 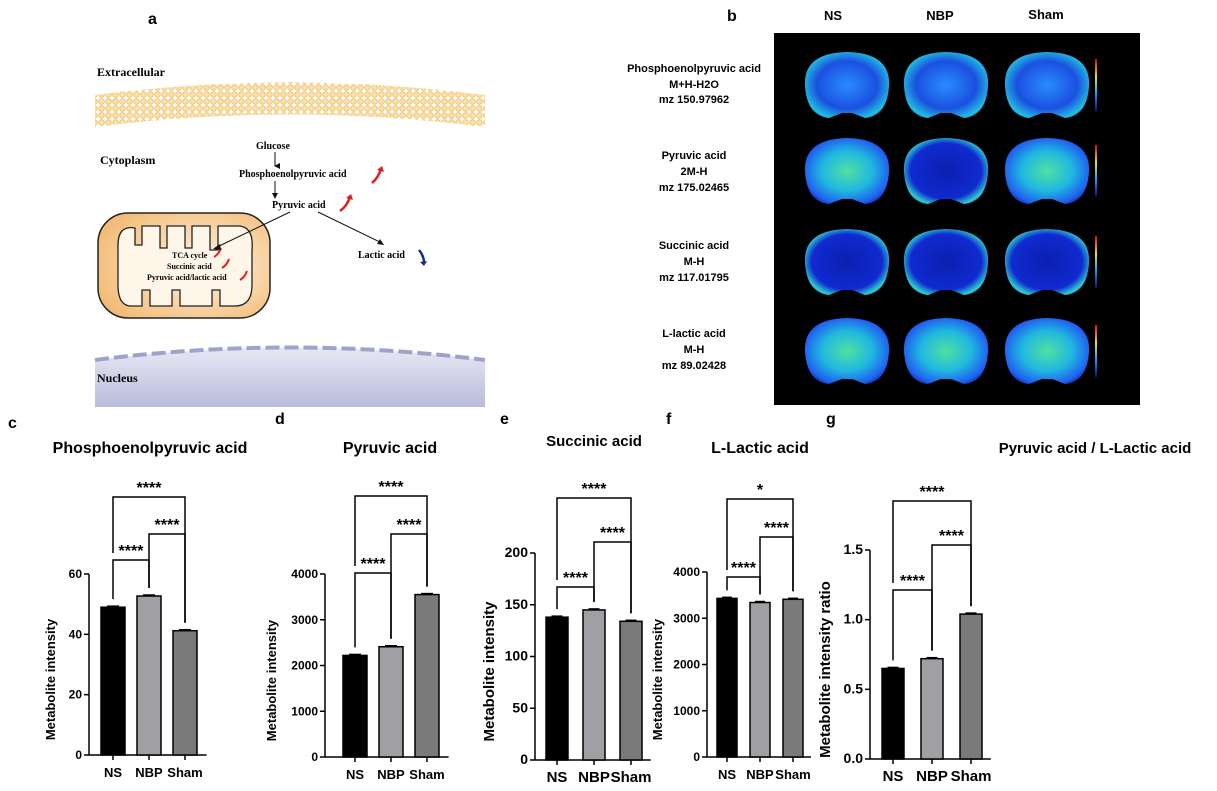 What do you see at coordinates (669, 419) in the screenshot?
I see `panel-letter-f: f` at bounding box center [669, 419].